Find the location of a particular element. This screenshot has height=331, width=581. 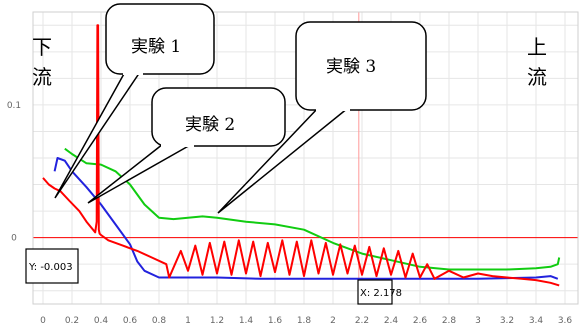

y-readout-text: Y: -0.003 is located at coordinates (50, 267).